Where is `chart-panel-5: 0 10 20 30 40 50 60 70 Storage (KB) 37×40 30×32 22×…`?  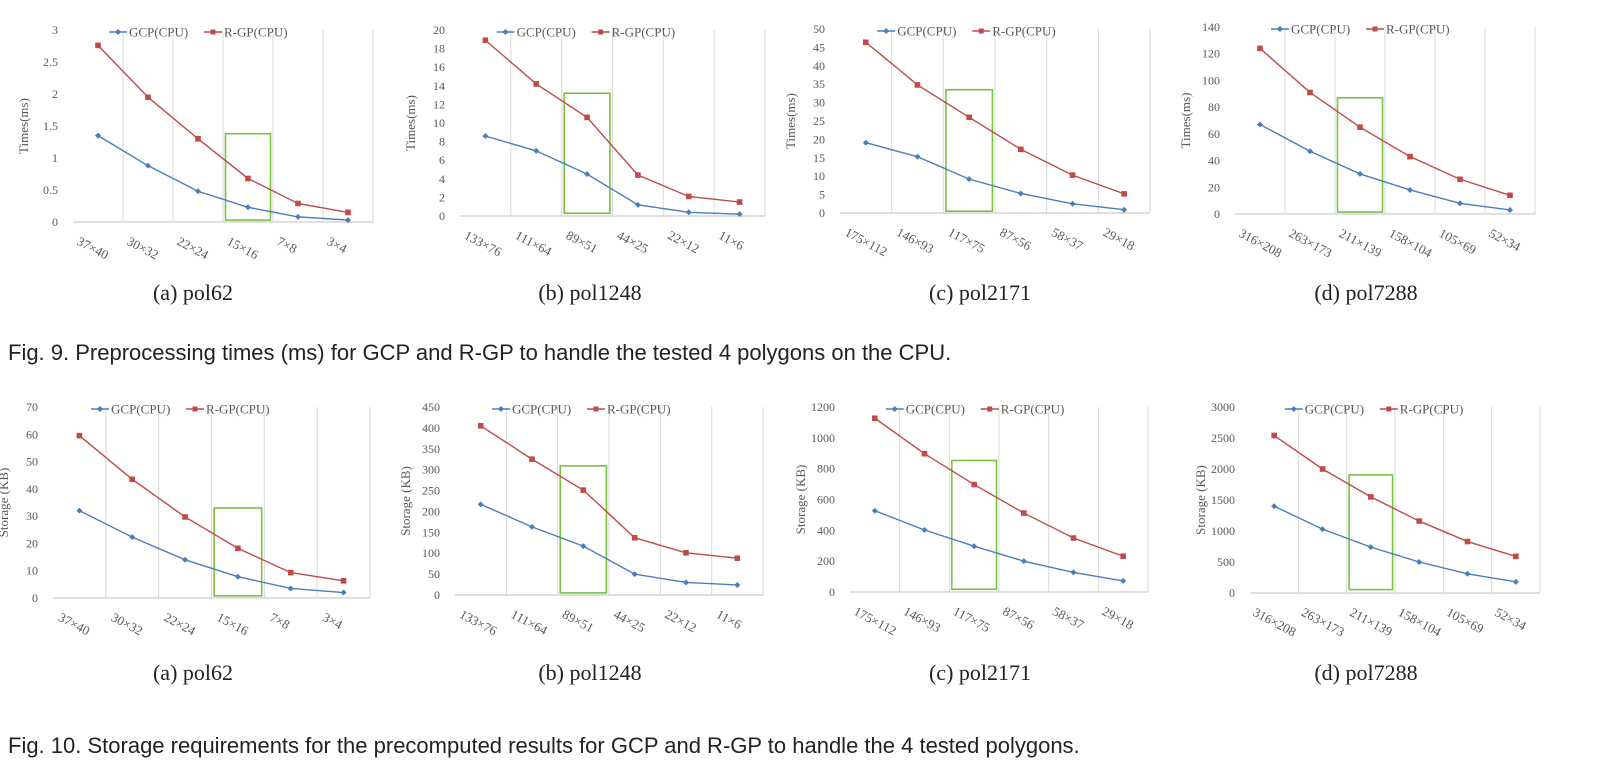 chart-panel-5: 0 10 20 30 40 50 60 70 Storage (KB) 37×40 30×32 22×… is located at coordinates (185, 519).